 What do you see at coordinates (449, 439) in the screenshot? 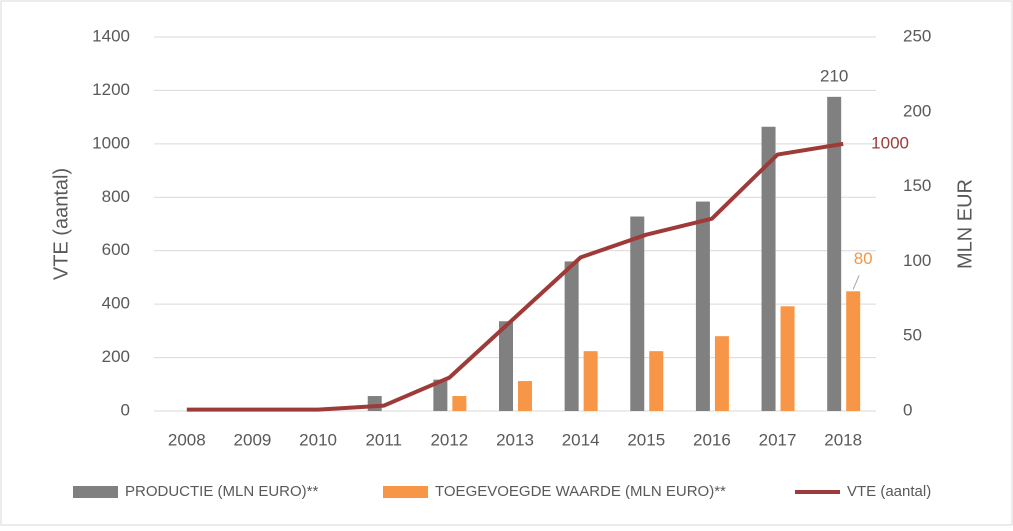
I see `x-tick-label: 2012` at bounding box center [449, 439].